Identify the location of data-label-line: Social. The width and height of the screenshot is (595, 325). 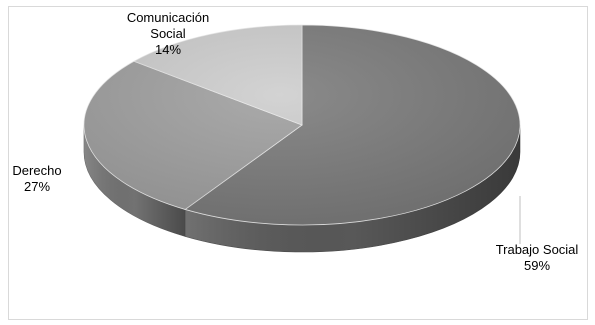
(168, 33).